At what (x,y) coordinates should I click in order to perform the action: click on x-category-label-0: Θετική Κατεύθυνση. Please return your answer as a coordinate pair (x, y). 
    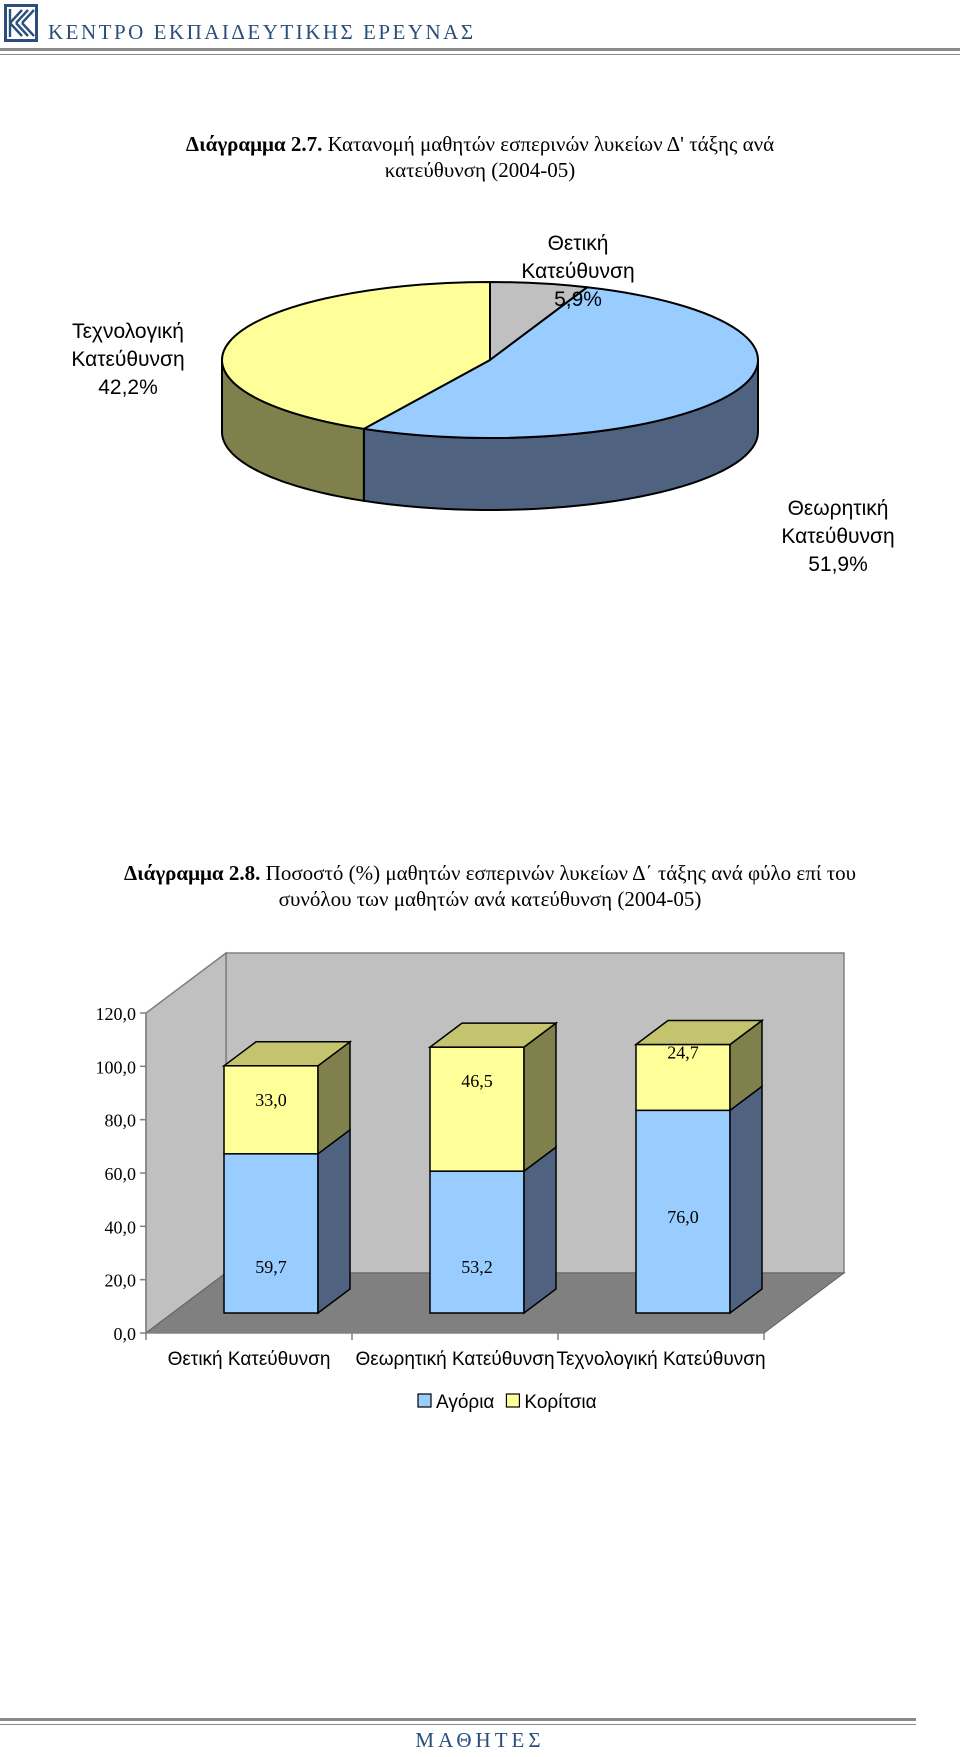
    Looking at the image, I should click on (249, 1359).